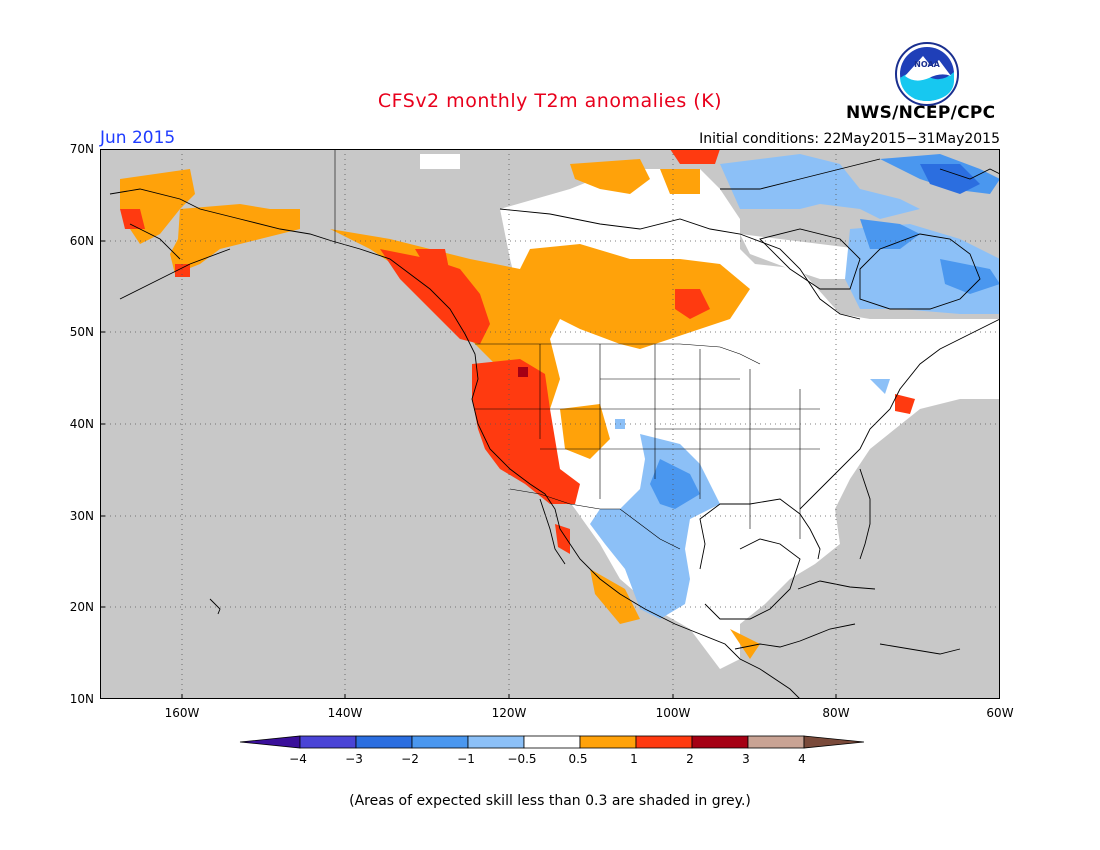 The width and height of the screenshot is (1100, 850). What do you see at coordinates (673, 713) in the screenshot?
I see `x-tick-100w: 100W` at bounding box center [673, 713].